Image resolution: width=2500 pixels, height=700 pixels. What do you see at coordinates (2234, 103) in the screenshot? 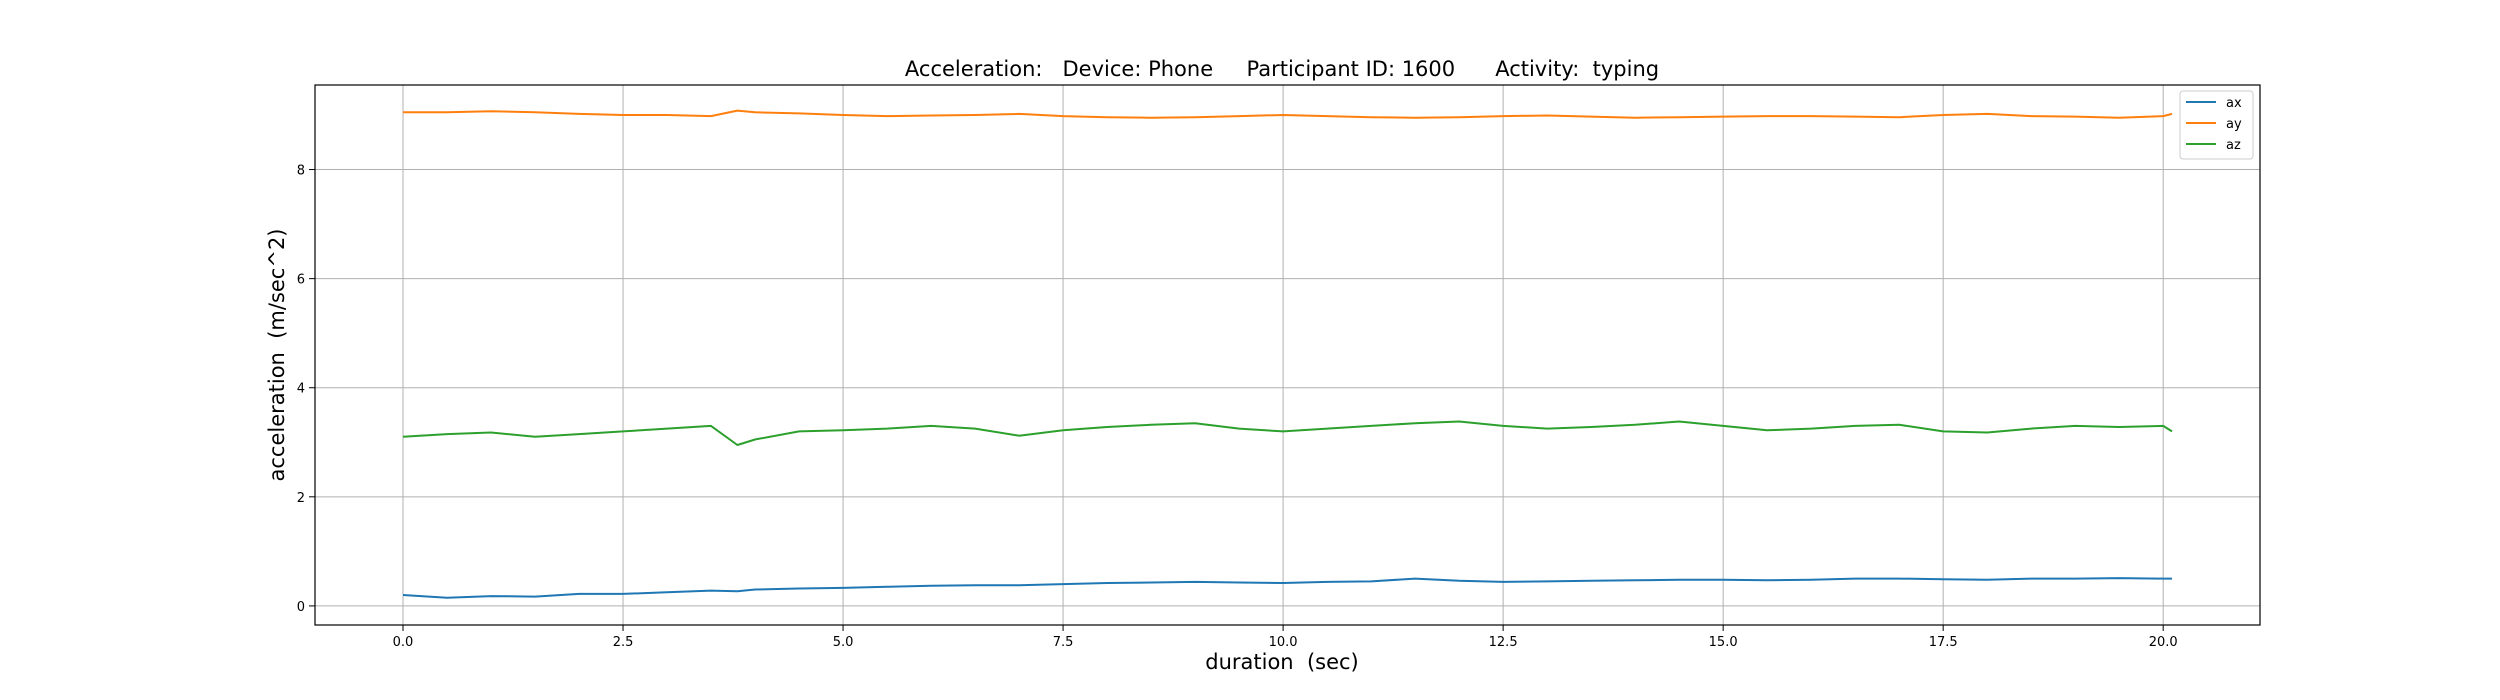
I see `legend-label-ax: ax` at bounding box center [2234, 103].